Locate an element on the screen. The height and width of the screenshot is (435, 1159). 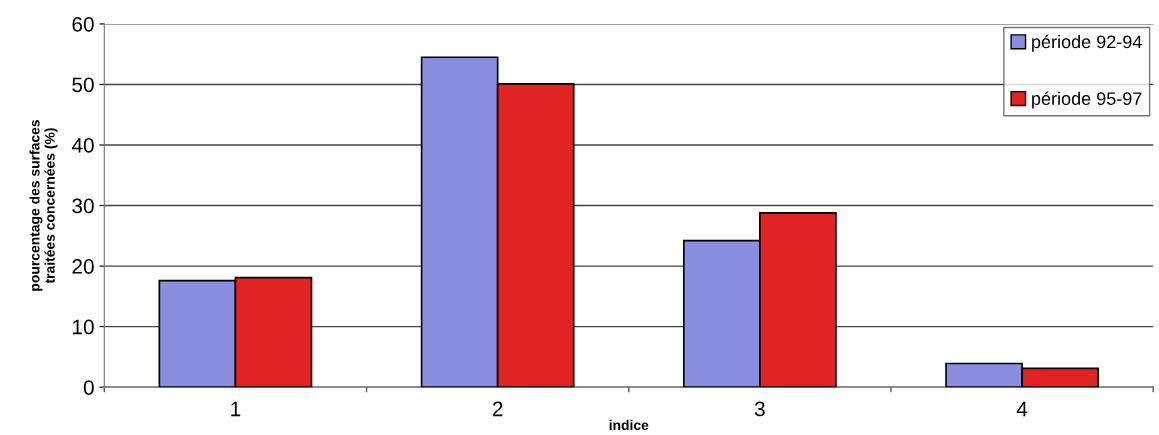
y-tick-label: 60 is located at coordinates (83, 24).